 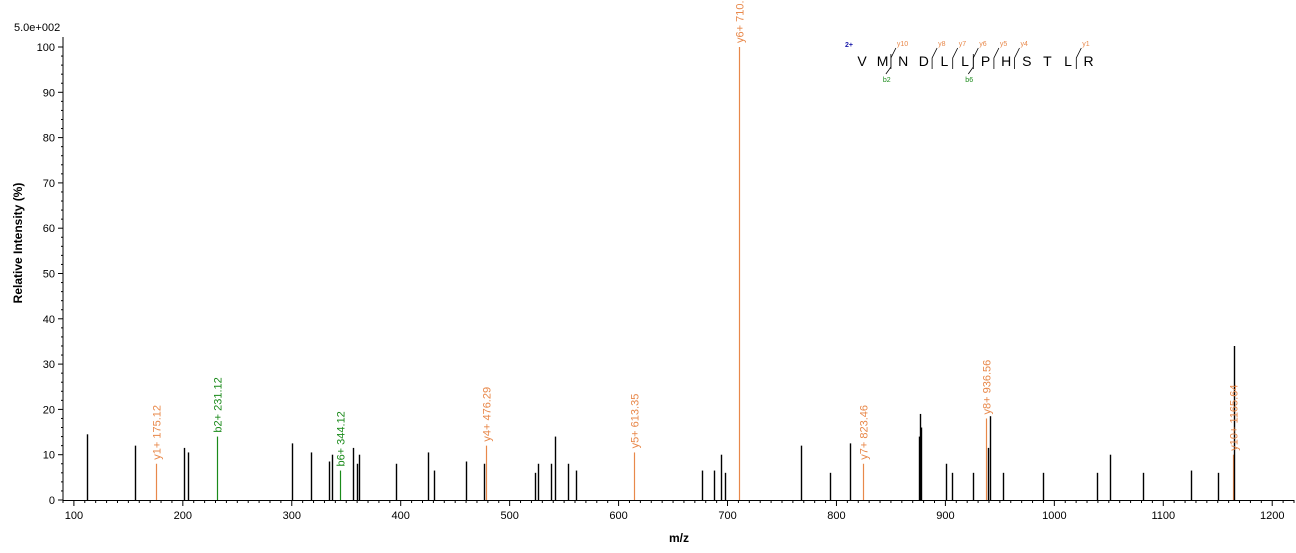 I want to click on y-ion-fragment-label: y4, so click(x=1025, y=44).